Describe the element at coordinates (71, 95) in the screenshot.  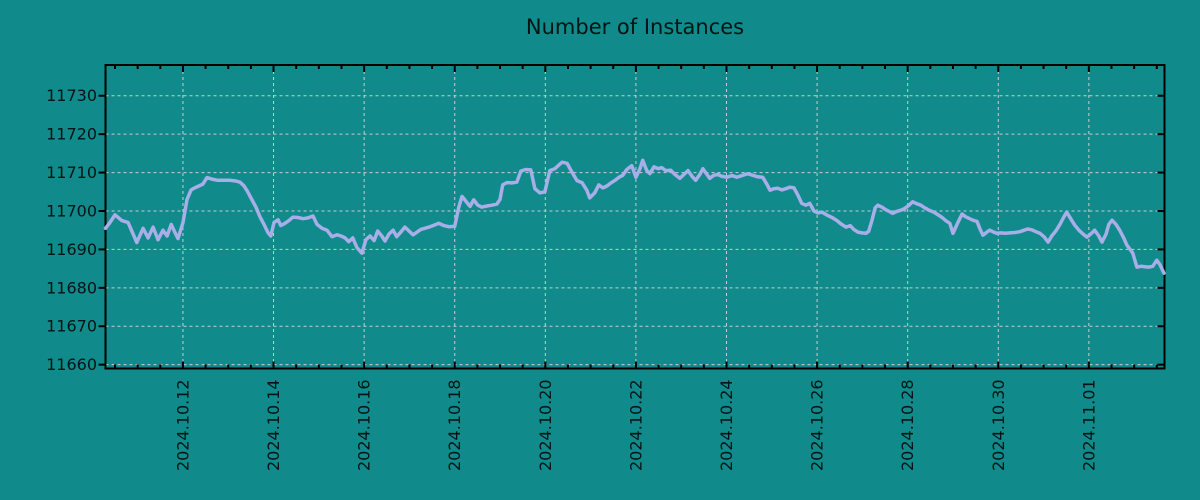
I see `y-tick-label: 11730` at that location.